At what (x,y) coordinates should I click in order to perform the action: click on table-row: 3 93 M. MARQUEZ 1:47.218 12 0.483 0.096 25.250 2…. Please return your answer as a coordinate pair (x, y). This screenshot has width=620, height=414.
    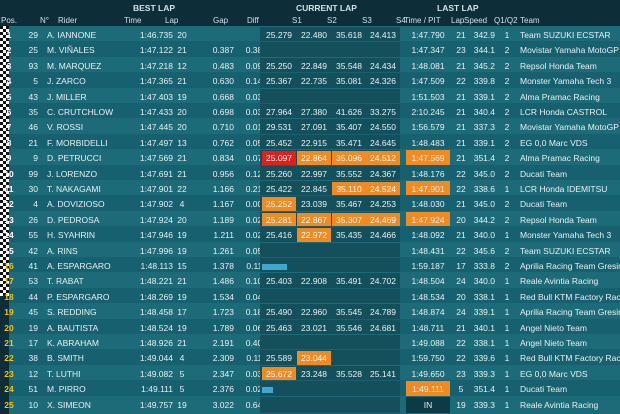
    Looking at the image, I should click on (313, 65).